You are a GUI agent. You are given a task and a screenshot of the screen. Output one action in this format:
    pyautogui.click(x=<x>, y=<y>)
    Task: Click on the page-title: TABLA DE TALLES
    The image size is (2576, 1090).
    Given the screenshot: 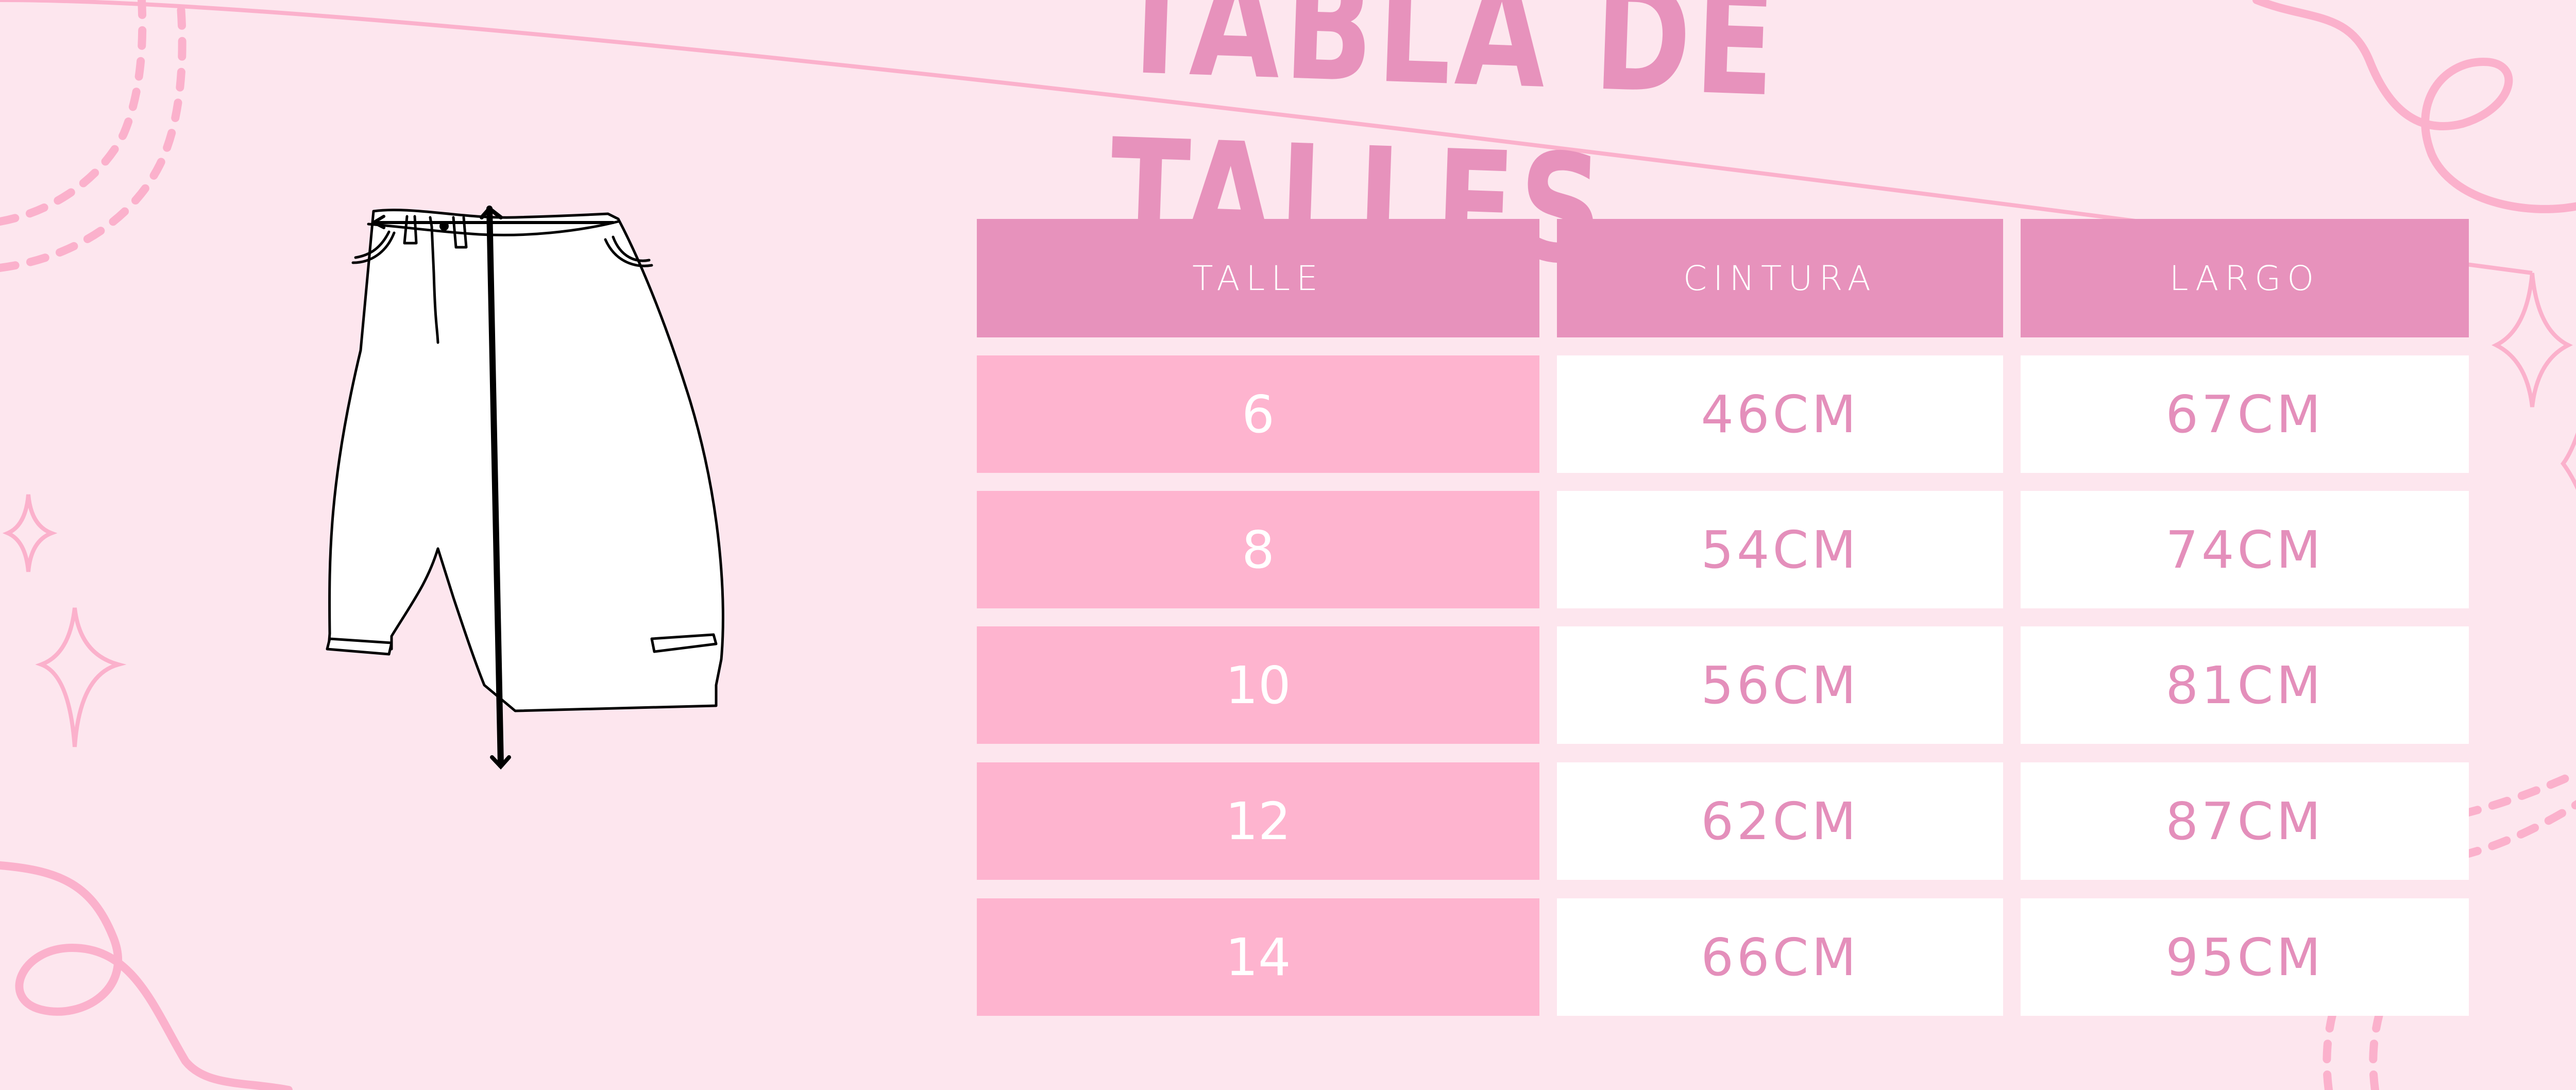 What is the action you would take?
    pyautogui.click(x=1444, y=149)
    